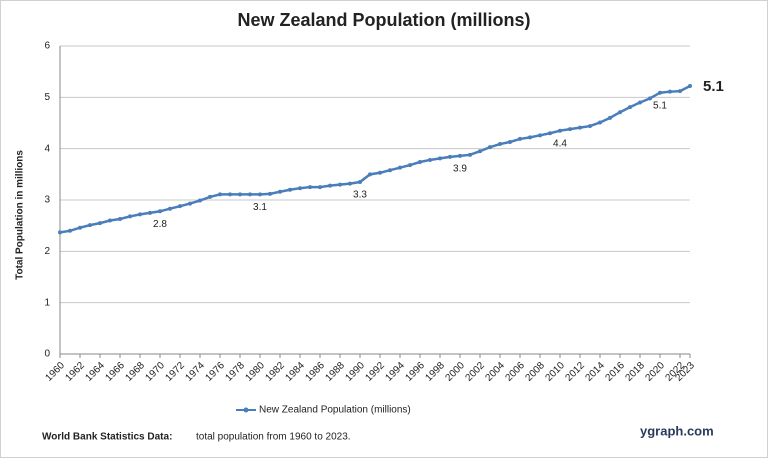  What do you see at coordinates (383, 20) in the screenshot?
I see `chart-title: New Zealand Population (millions)` at bounding box center [383, 20].